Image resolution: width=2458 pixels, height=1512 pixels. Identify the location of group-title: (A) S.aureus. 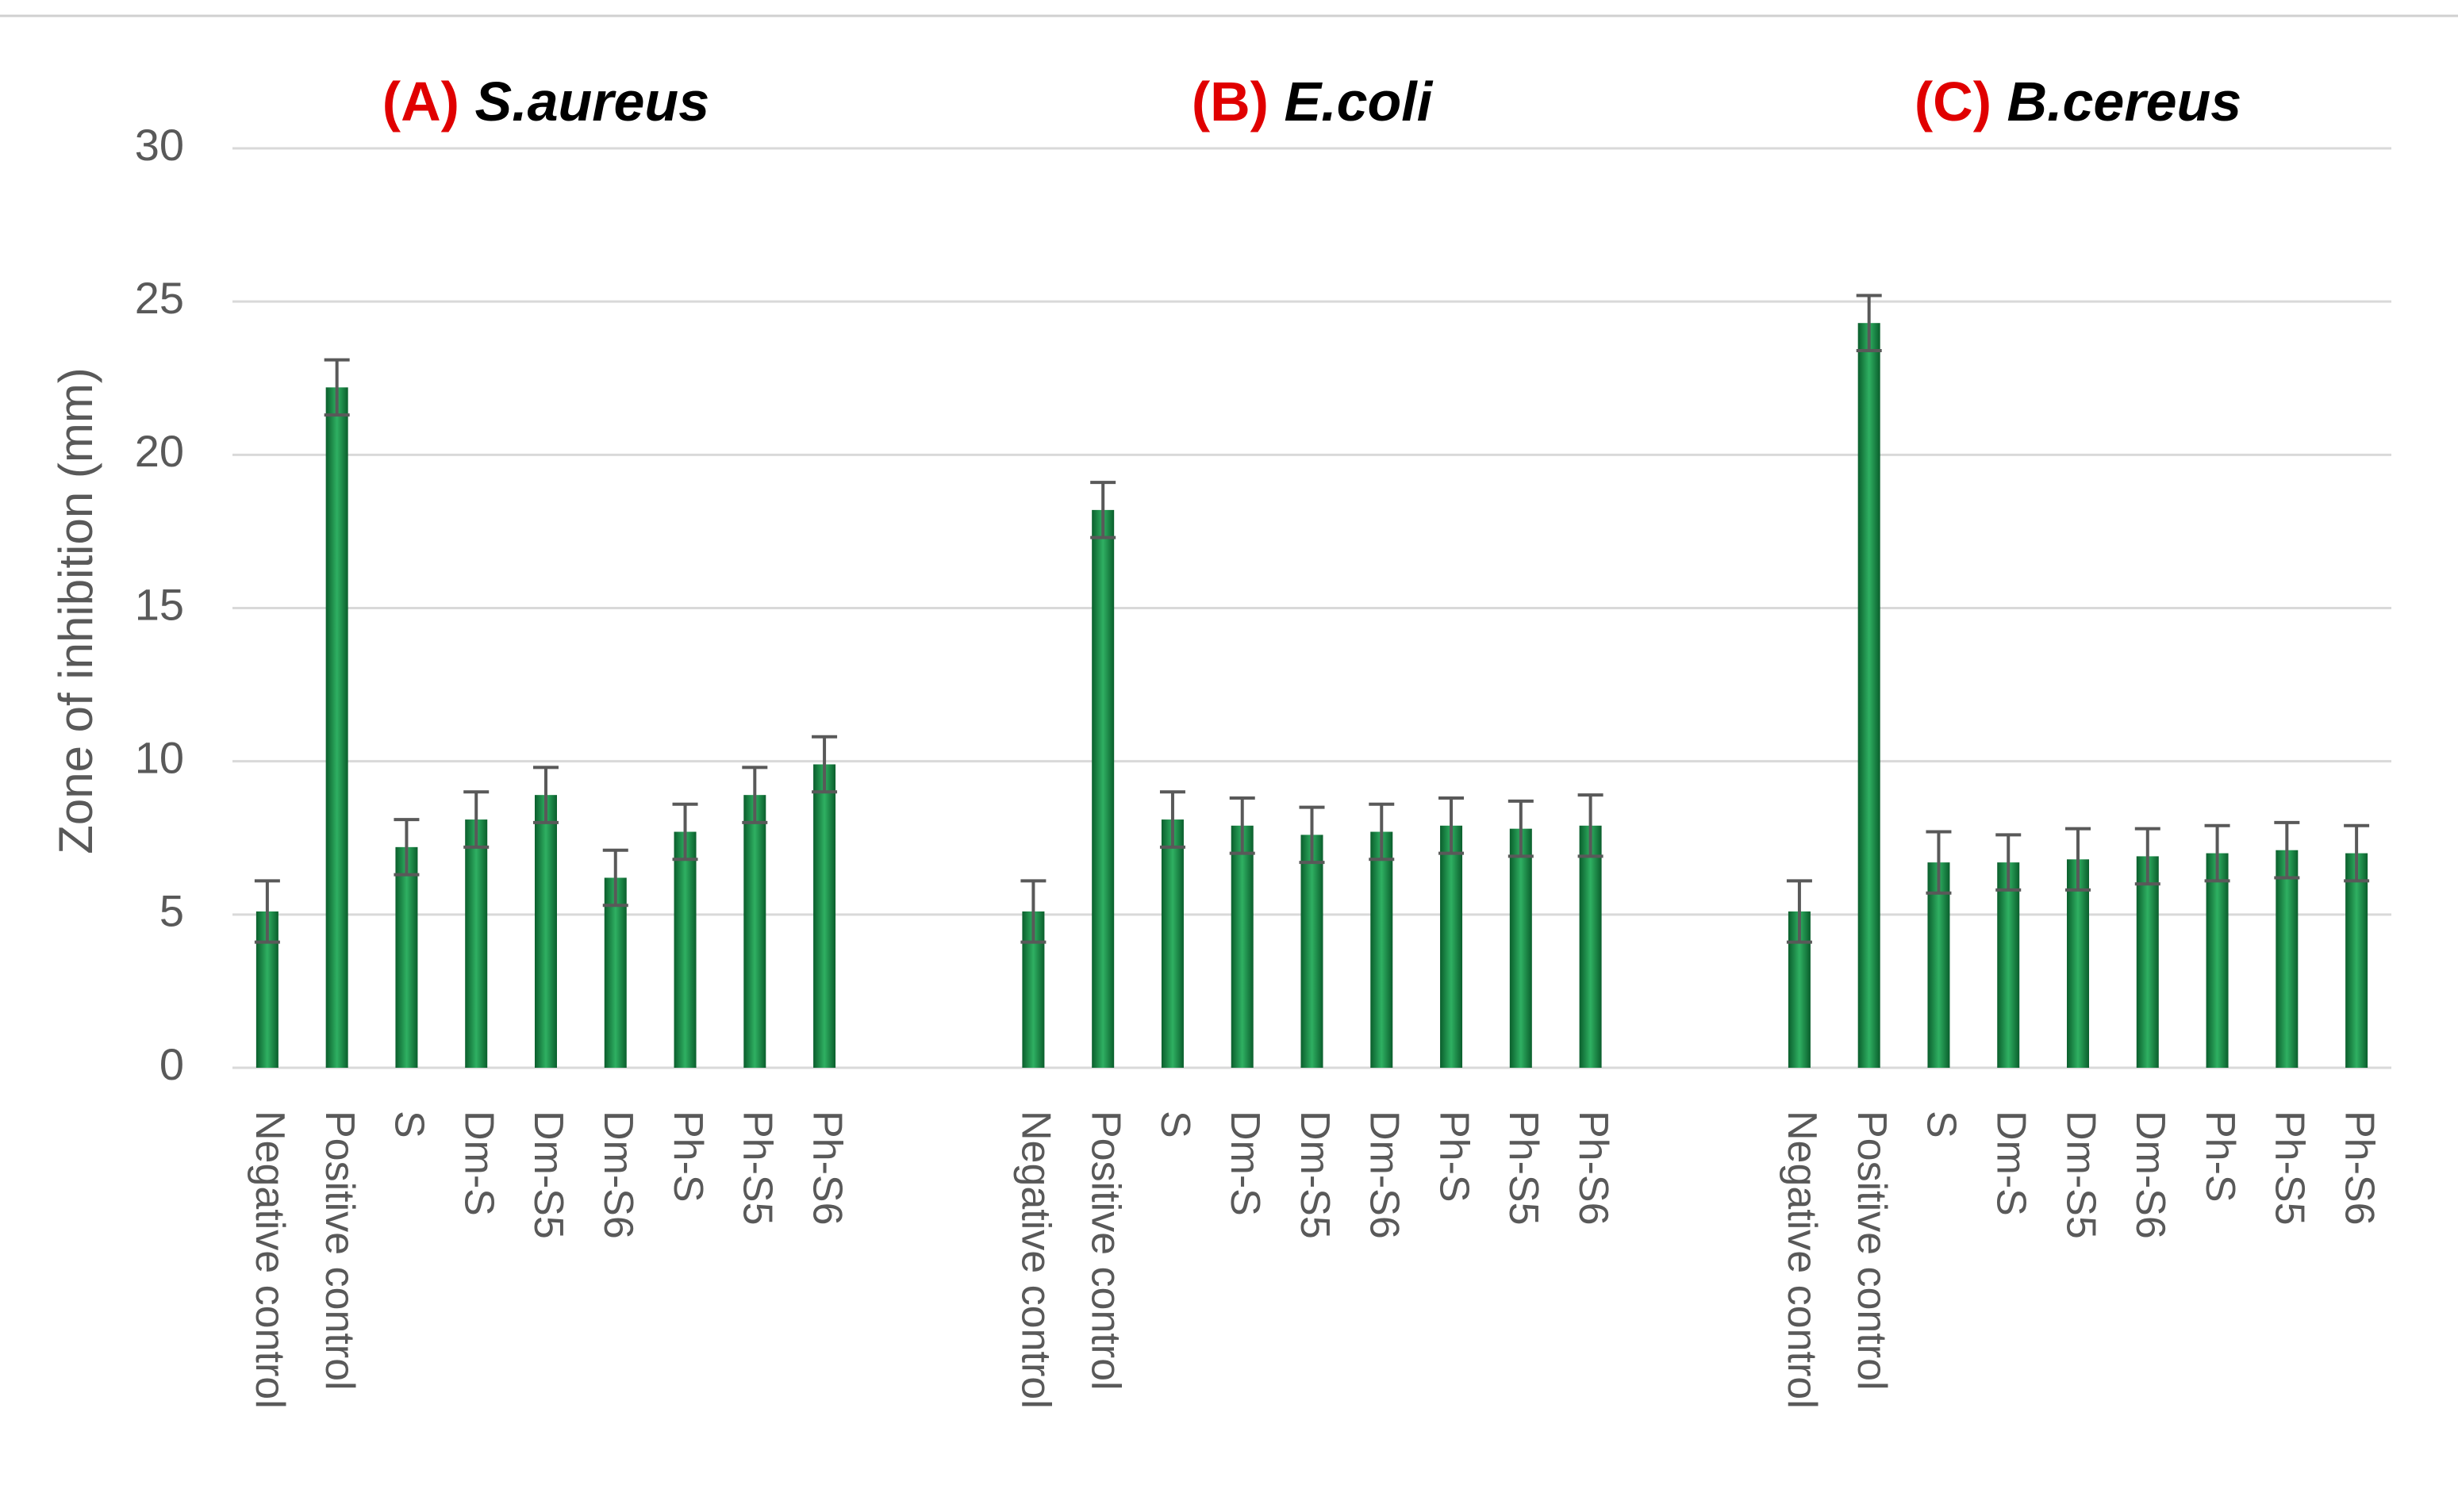
(545, 102).